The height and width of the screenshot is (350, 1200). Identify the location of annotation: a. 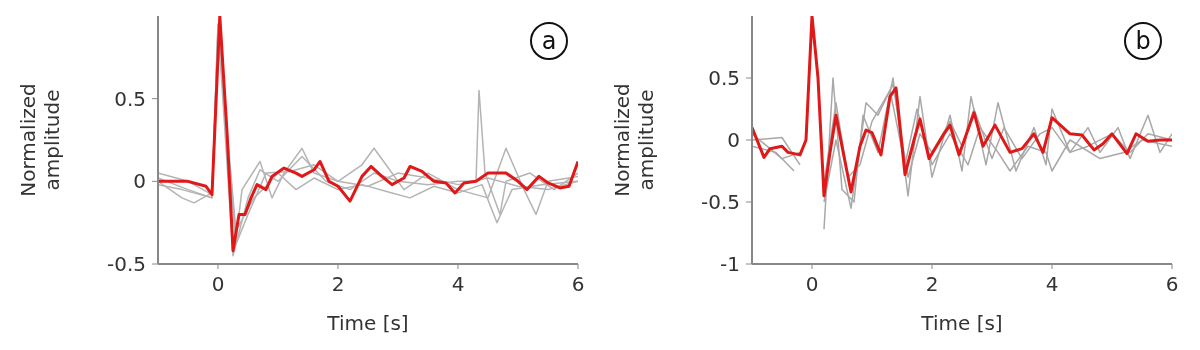
(549, 41).